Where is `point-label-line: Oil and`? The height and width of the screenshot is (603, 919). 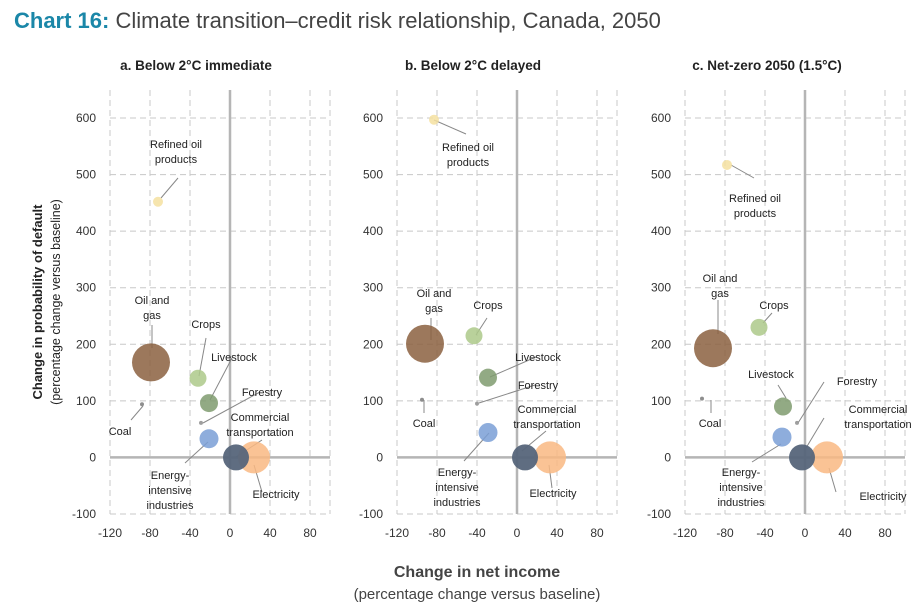 point-label-line: Oil and is located at coordinates (152, 301).